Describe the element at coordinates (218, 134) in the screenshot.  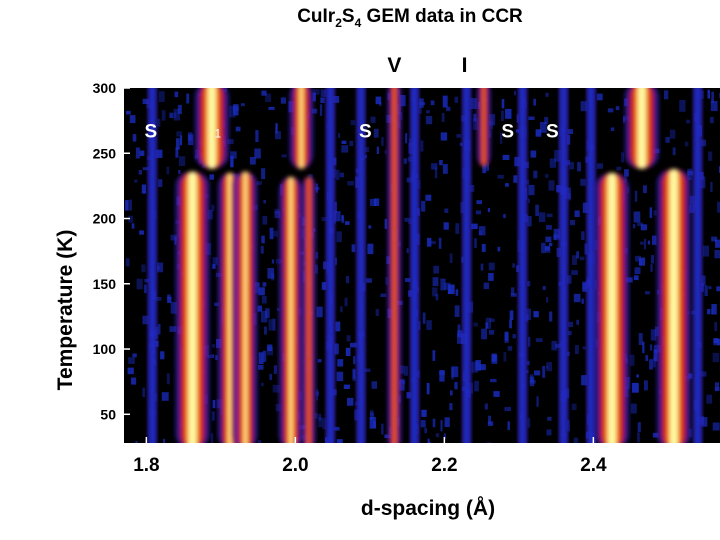
I see `peak-annotation: 1` at that location.